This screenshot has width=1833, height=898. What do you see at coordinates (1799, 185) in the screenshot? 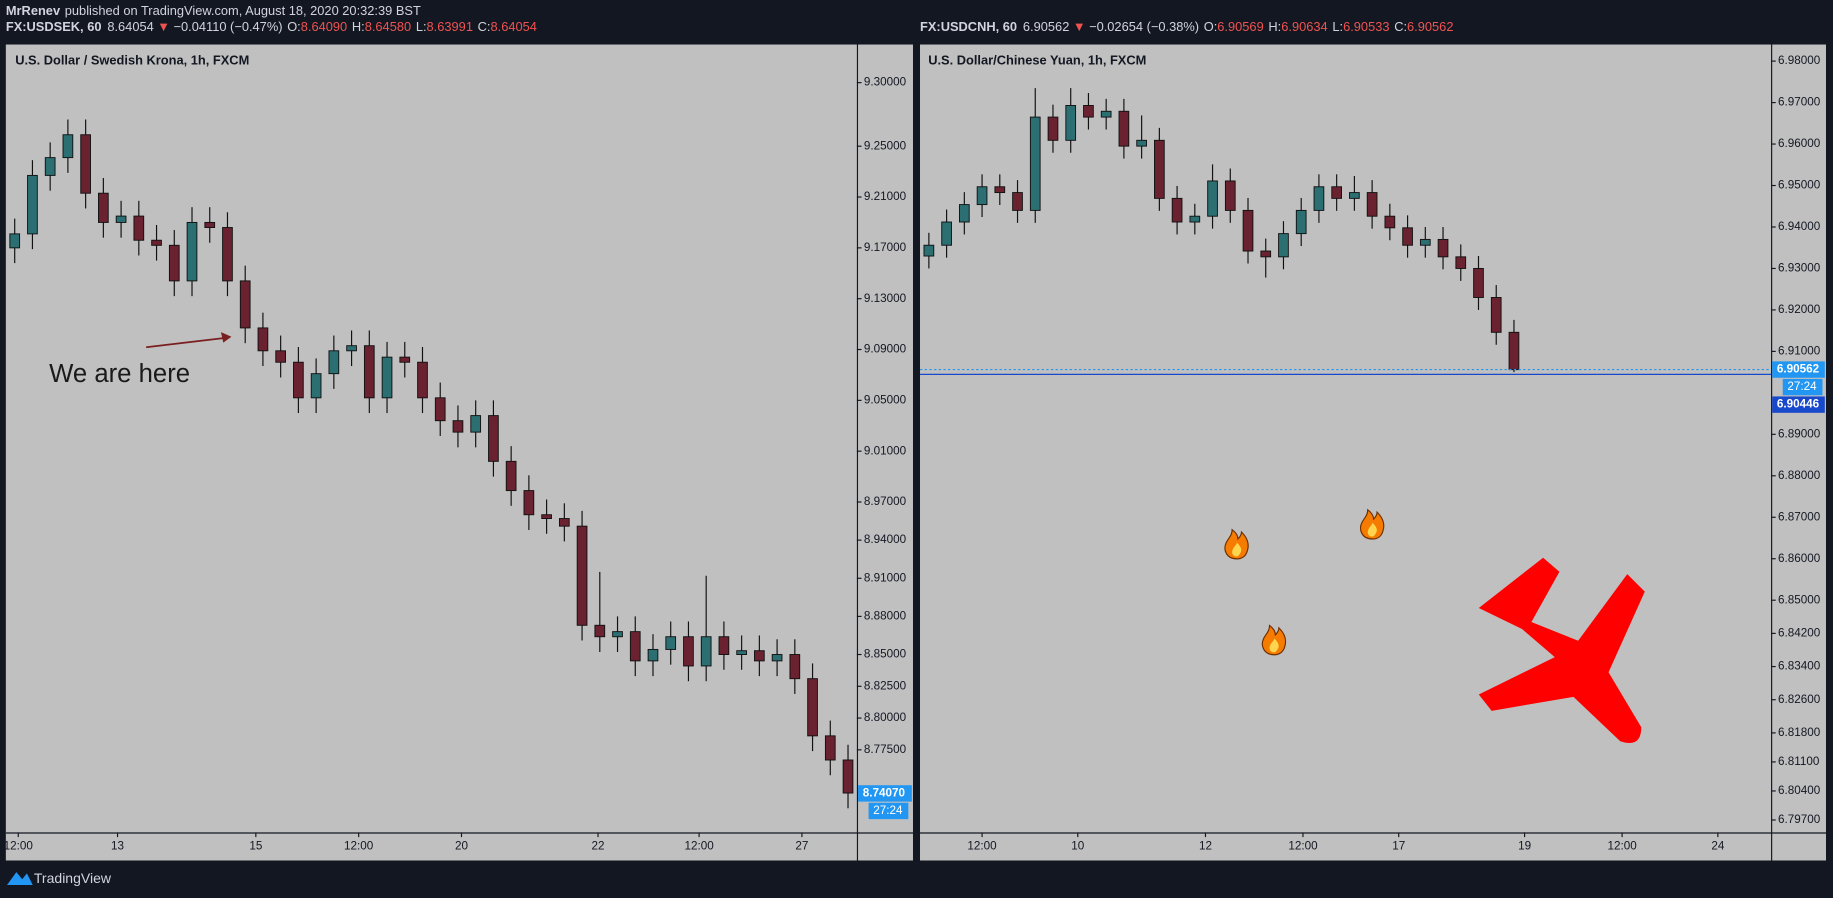
I see `y-tick-label: 6.95000` at bounding box center [1799, 185].